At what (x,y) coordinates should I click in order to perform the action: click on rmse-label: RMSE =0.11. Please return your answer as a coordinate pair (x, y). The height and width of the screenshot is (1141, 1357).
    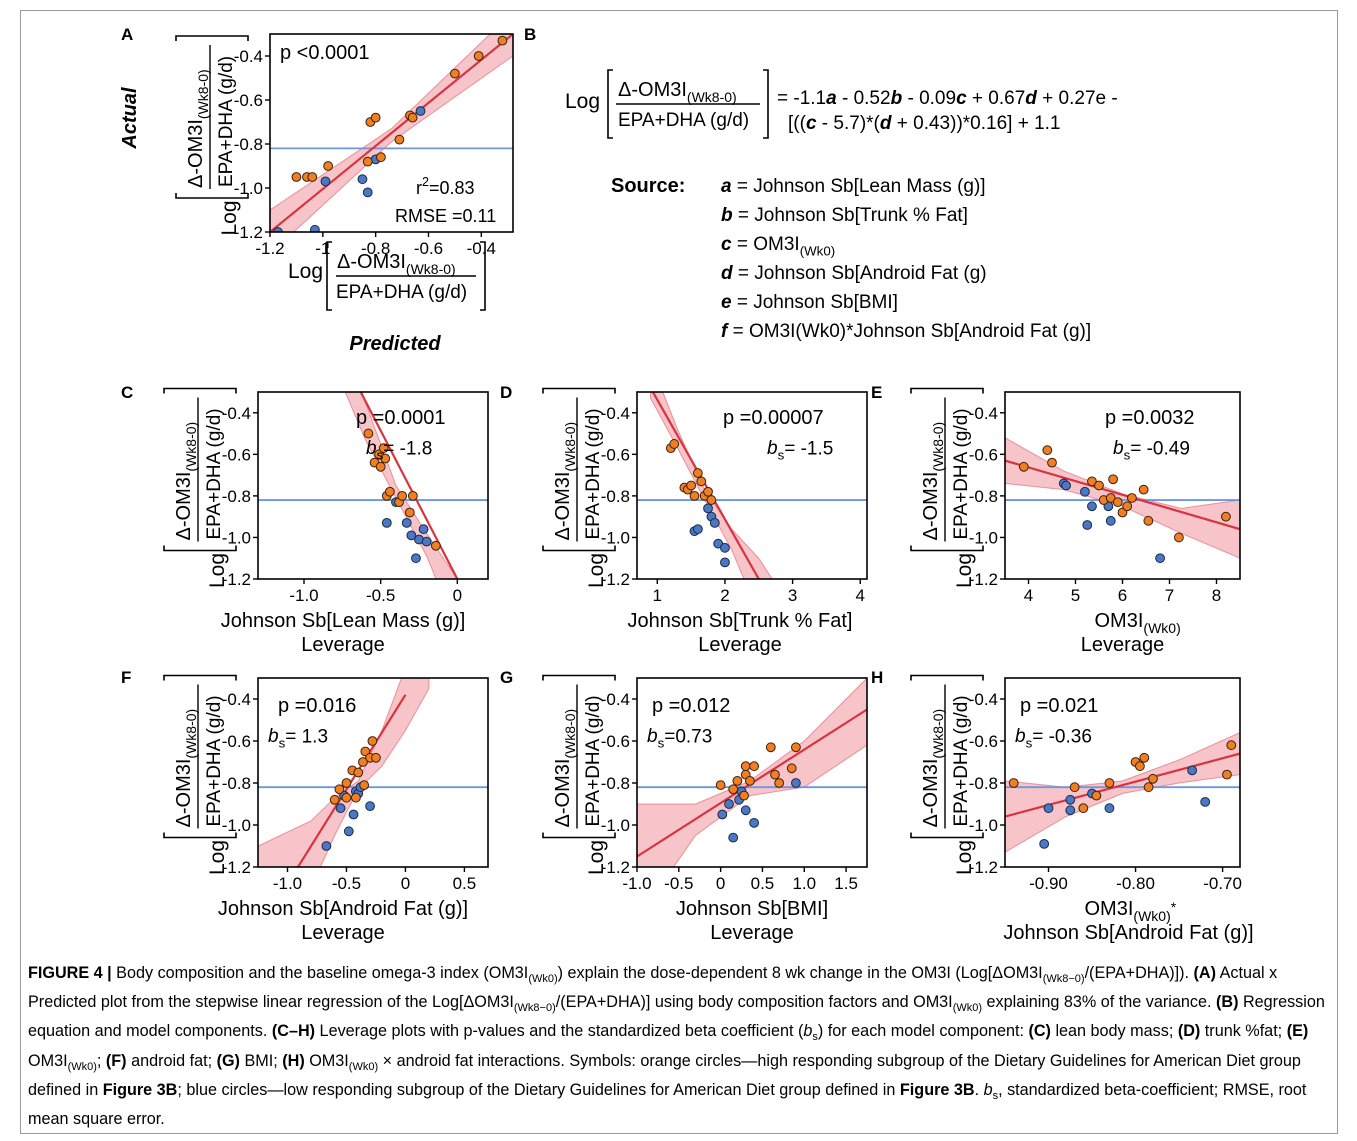
    Looking at the image, I should click on (445, 216).